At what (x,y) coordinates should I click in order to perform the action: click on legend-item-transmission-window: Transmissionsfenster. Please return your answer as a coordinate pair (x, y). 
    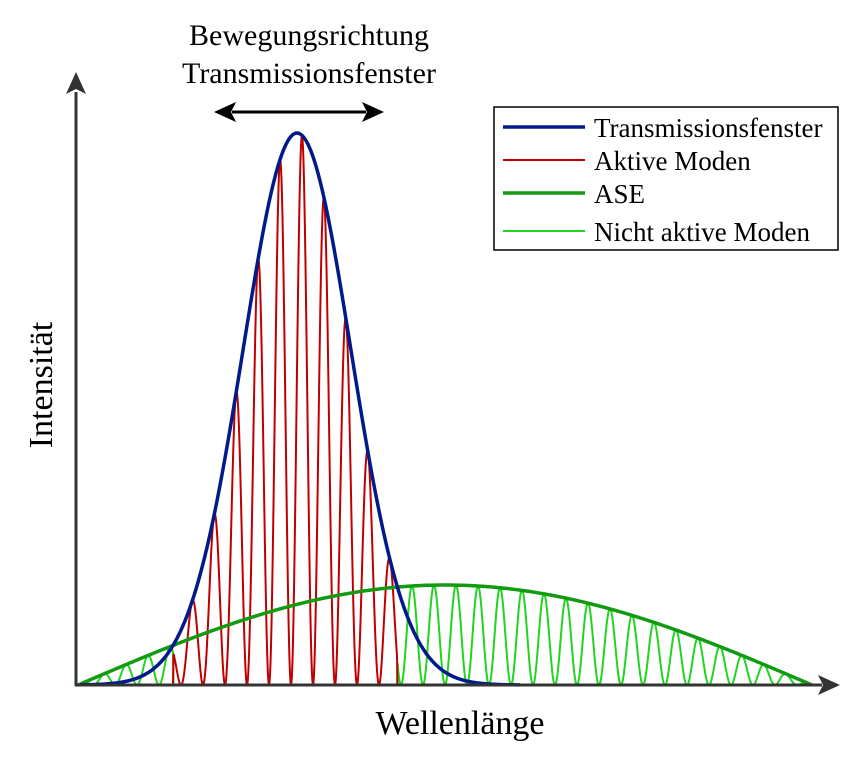
    Looking at the image, I should click on (663, 128).